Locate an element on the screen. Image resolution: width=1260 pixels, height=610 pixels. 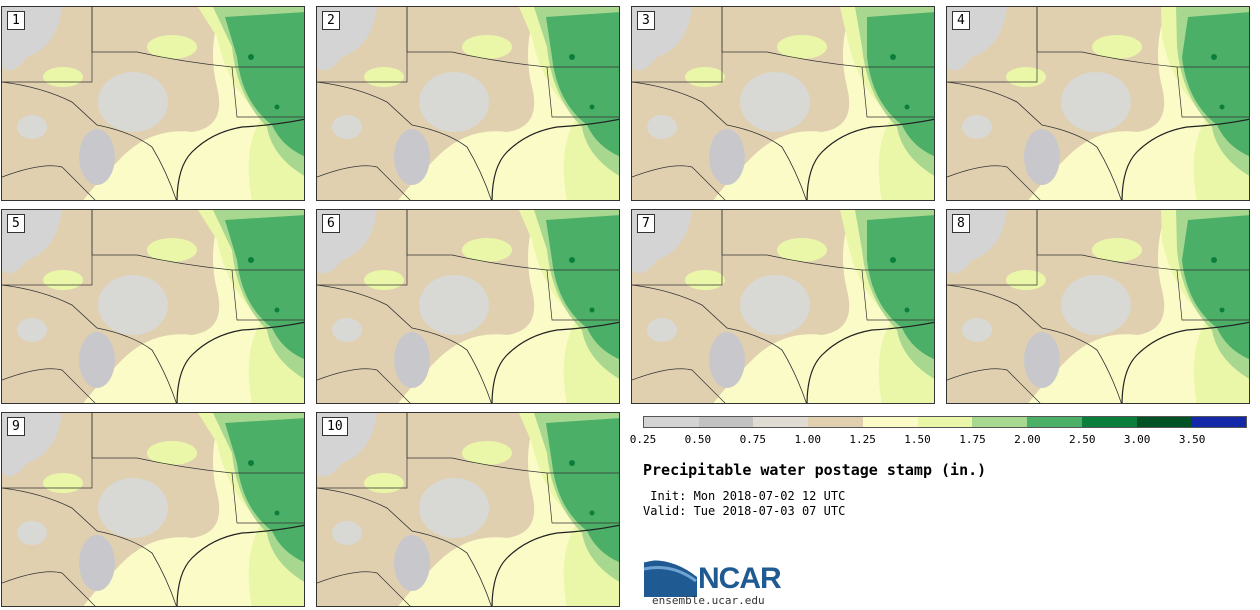
colorbar-tick-label: 3.00 is located at coordinates (1137, 439).